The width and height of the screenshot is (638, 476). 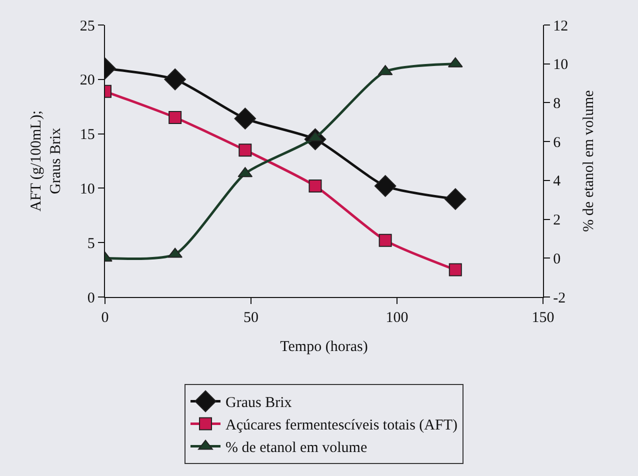 I want to click on y-tick-label: 15, so click(x=87, y=135).